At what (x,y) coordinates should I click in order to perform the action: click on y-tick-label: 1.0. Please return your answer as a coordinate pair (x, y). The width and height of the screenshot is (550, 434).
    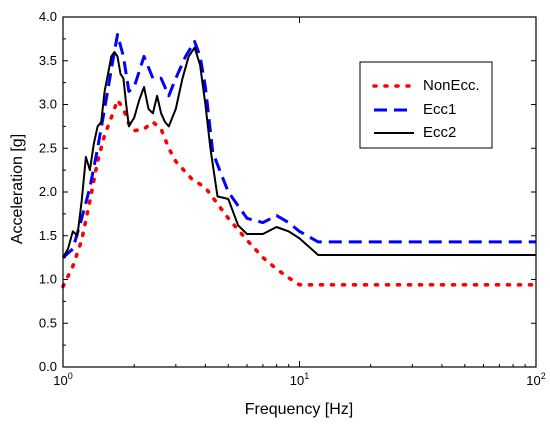
    Looking at the image, I should click on (48, 279).